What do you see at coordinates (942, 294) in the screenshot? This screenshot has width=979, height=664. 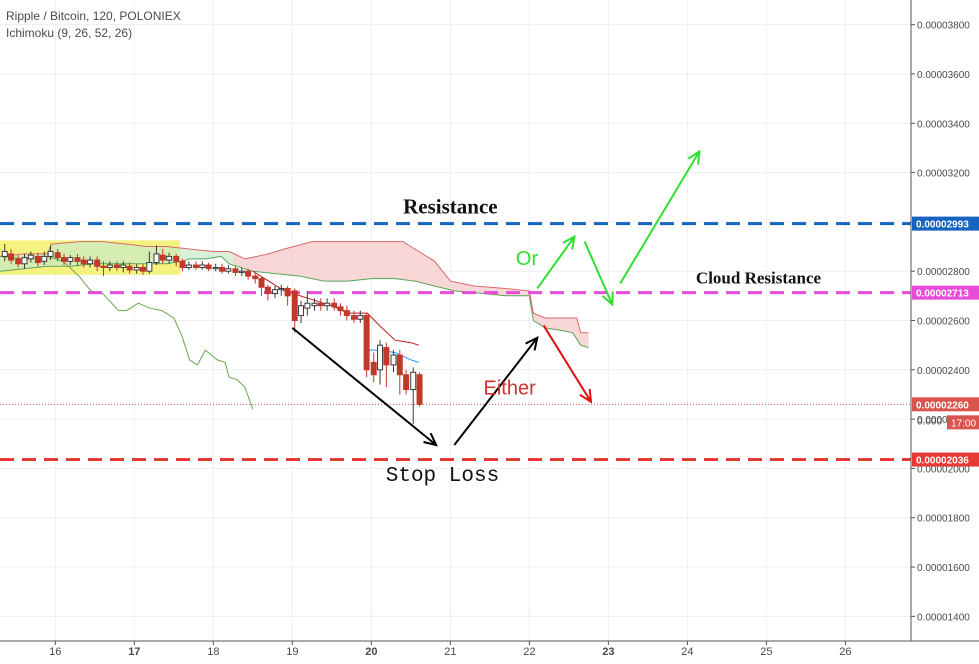 I see `price-badge-label: 0.00002713` at bounding box center [942, 294].